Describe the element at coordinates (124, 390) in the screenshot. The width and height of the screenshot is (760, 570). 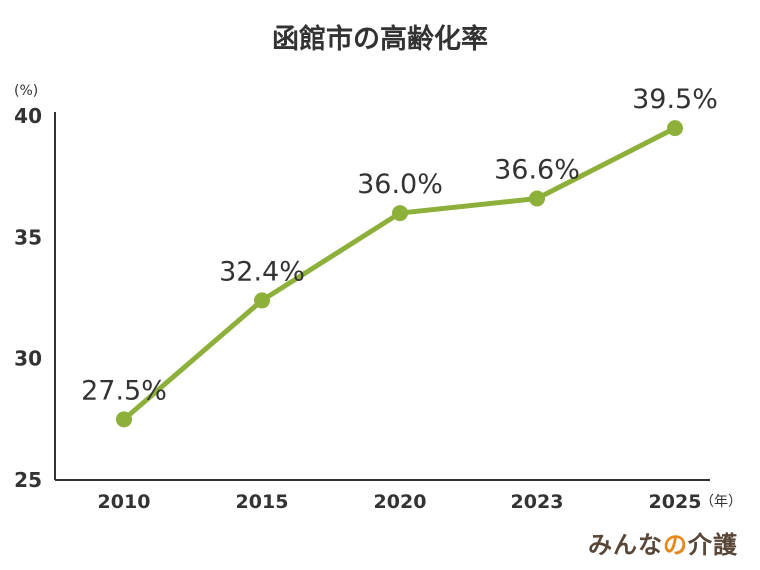
I see `data-label-2010: 27.5%` at that location.